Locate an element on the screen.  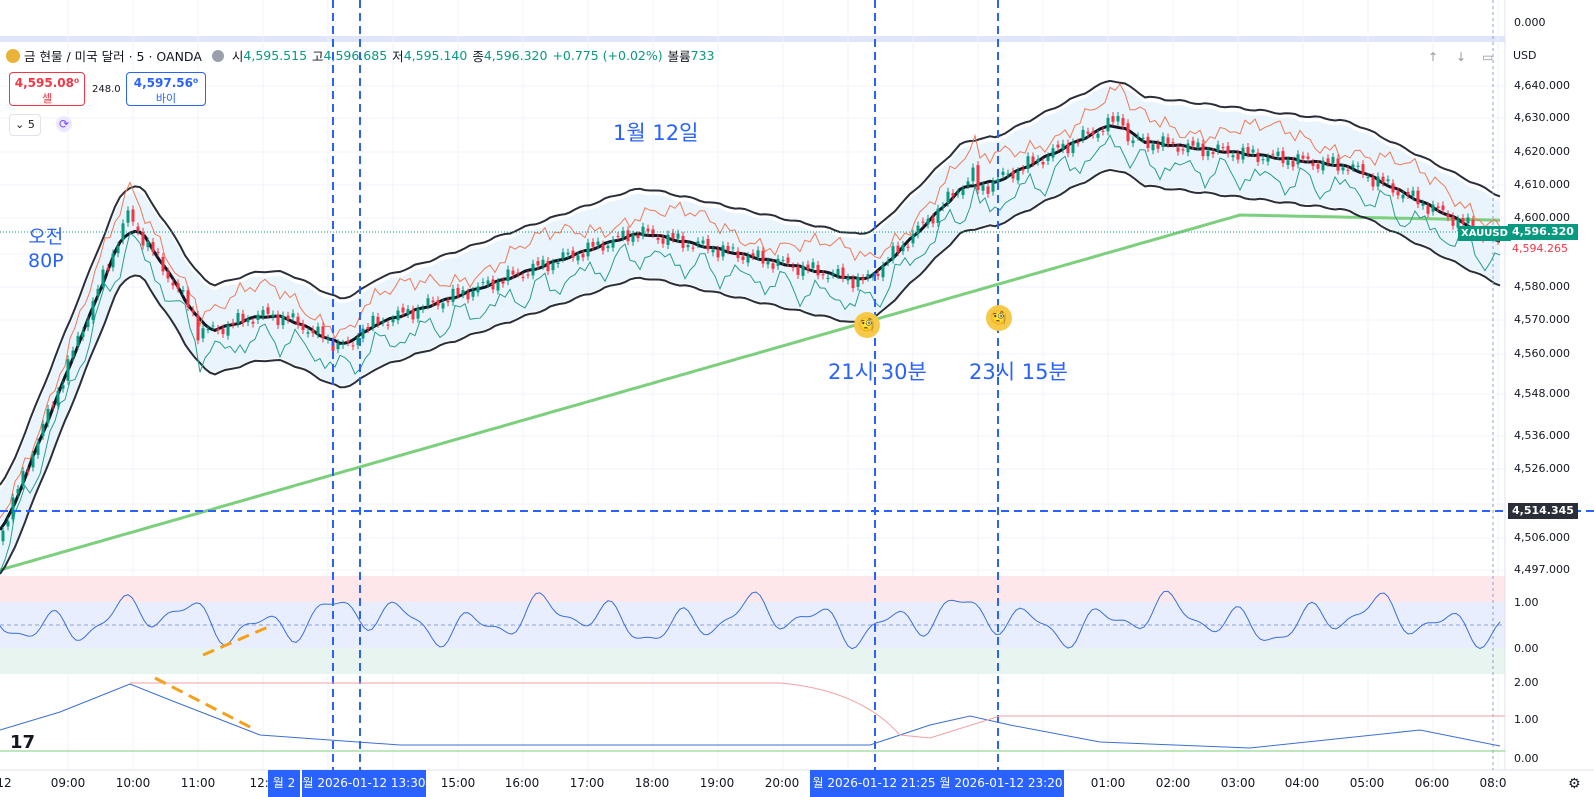
sell-button: 4,595.08⁰ 셀 is located at coordinates (47, 89).